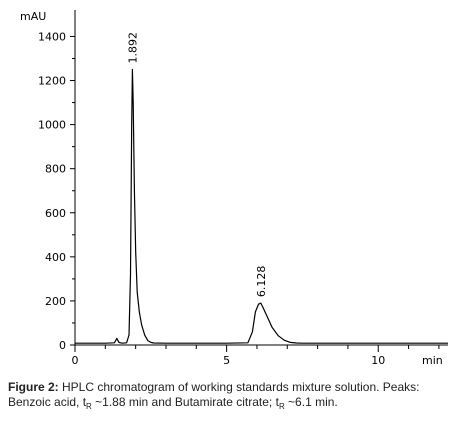 The height and width of the screenshot is (421, 463). Describe the element at coordinates (89, 406) in the screenshot. I see `caption-sub-1: R` at that location.